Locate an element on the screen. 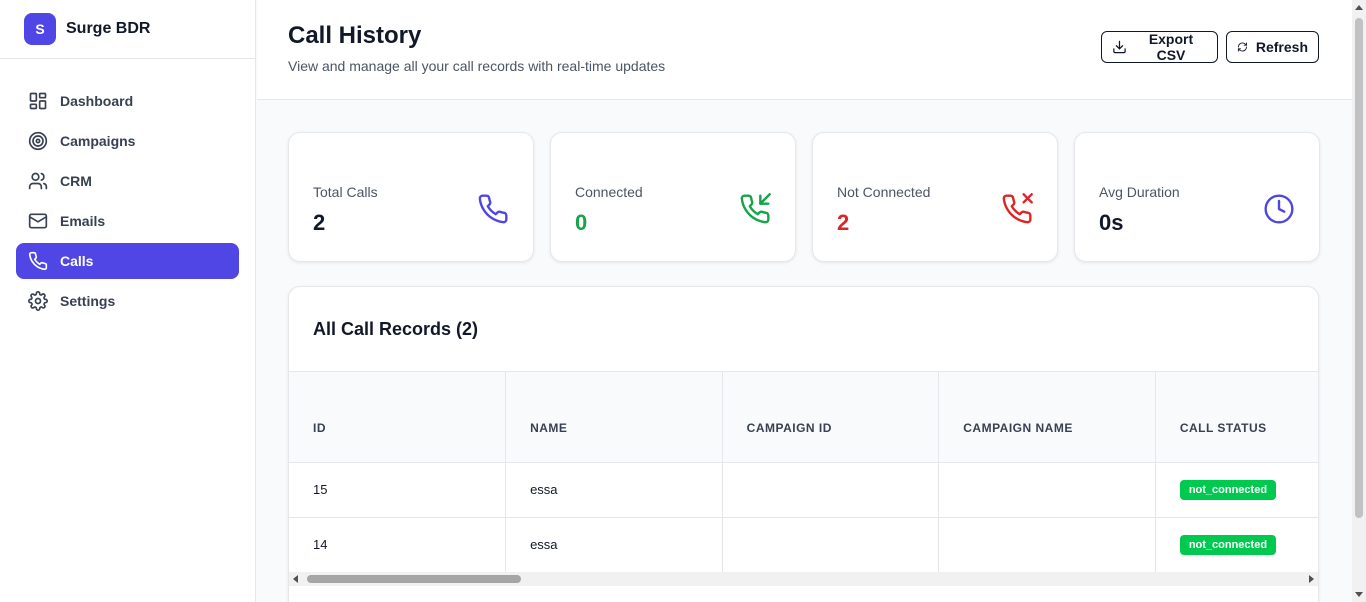  sidebar-item-campaigns: Campaigns is located at coordinates (127, 141).